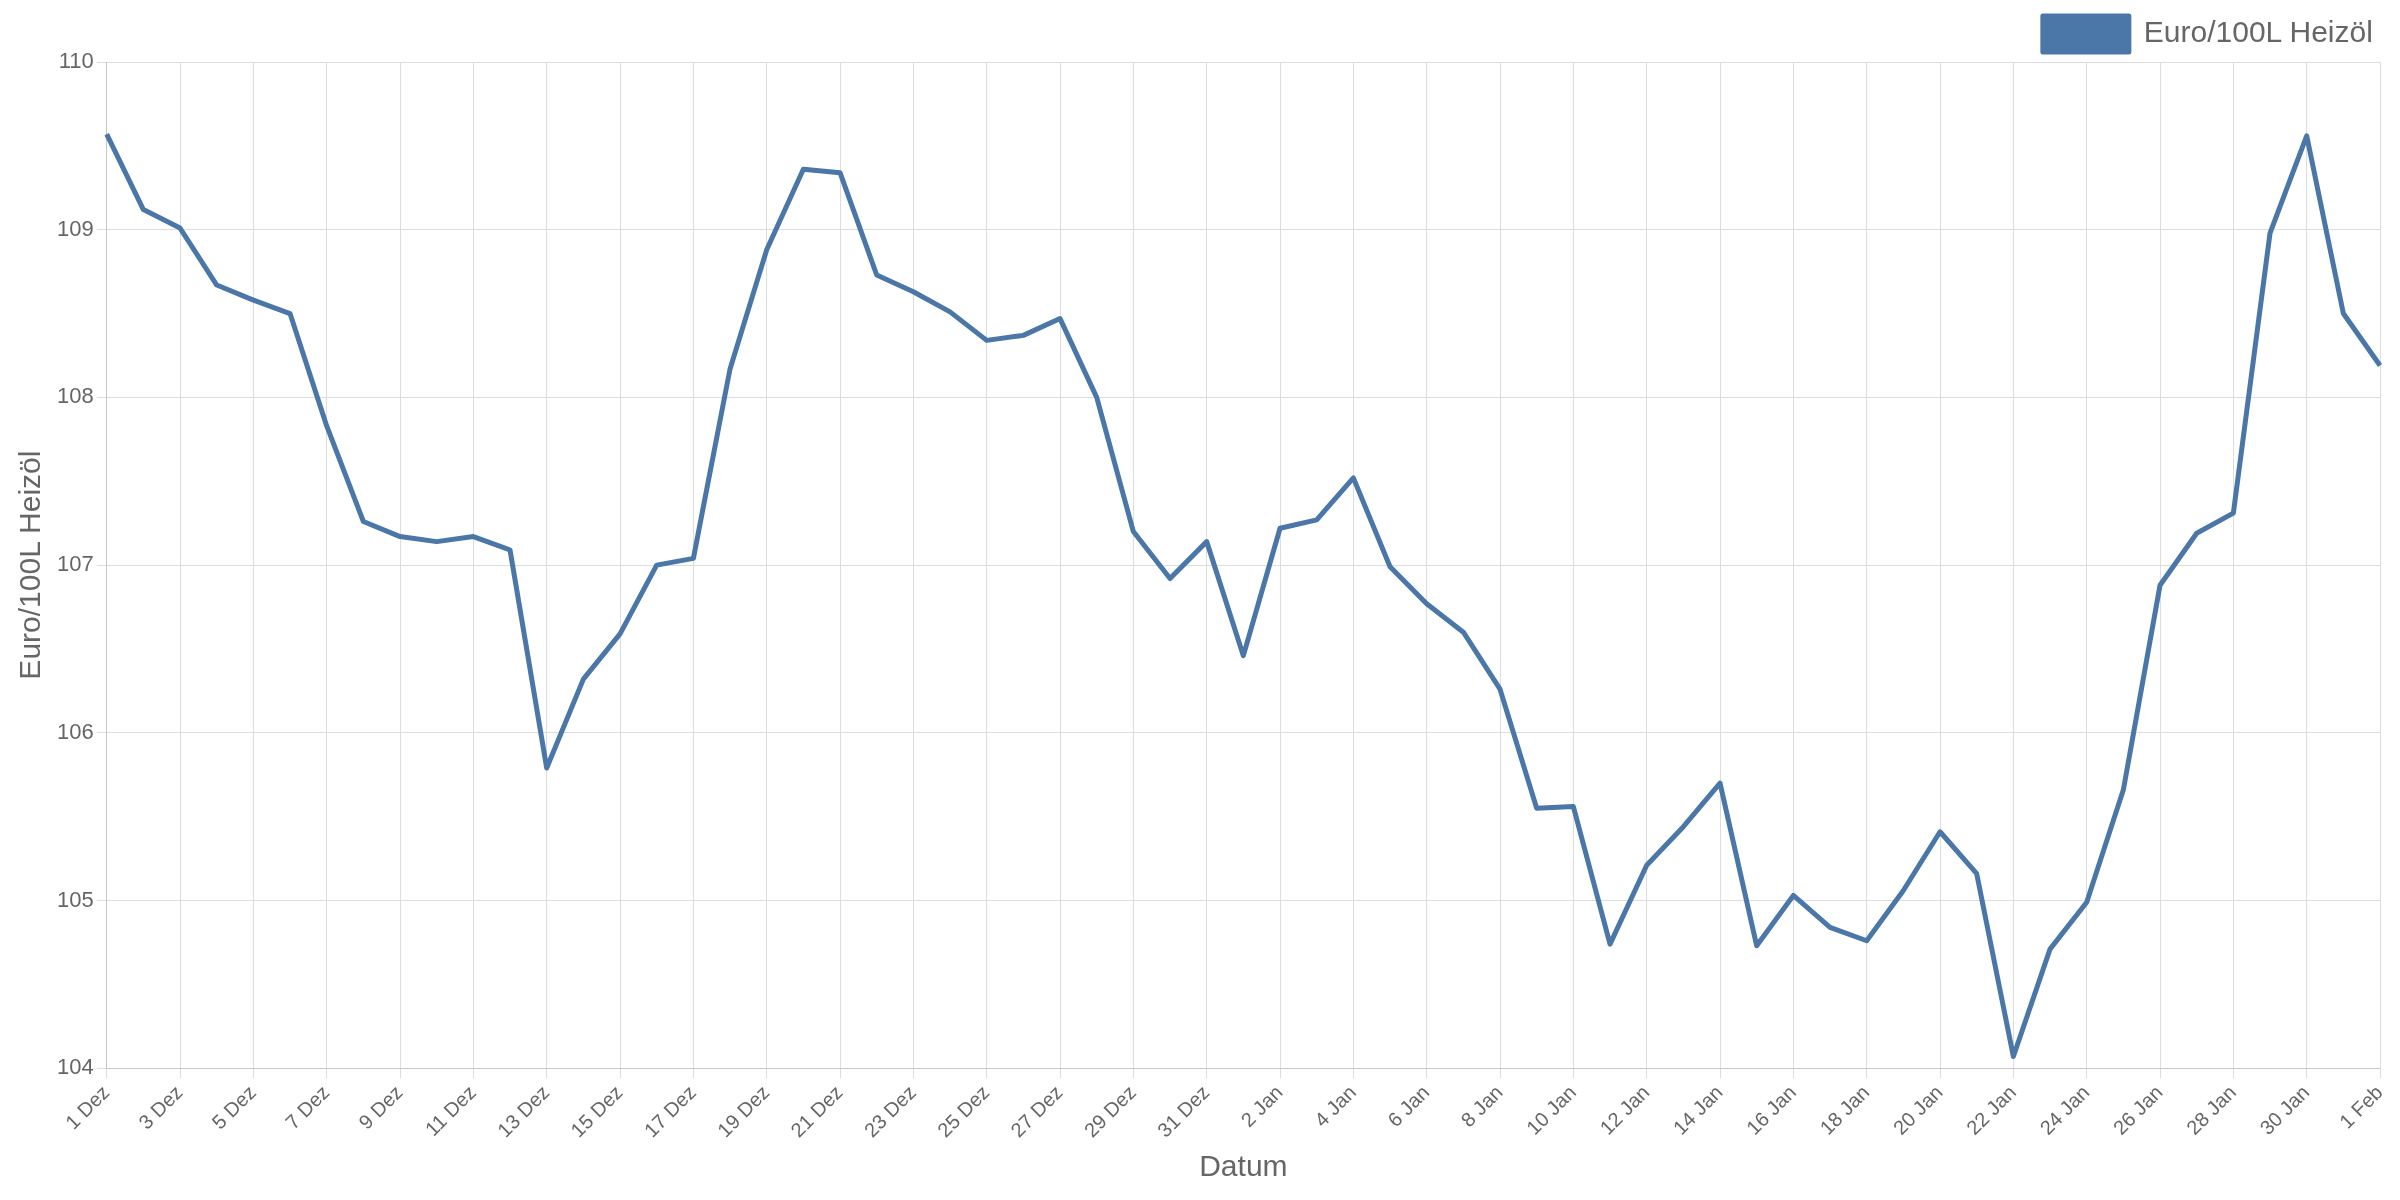  I want to click on y-tick-label: 109, so click(75, 228).